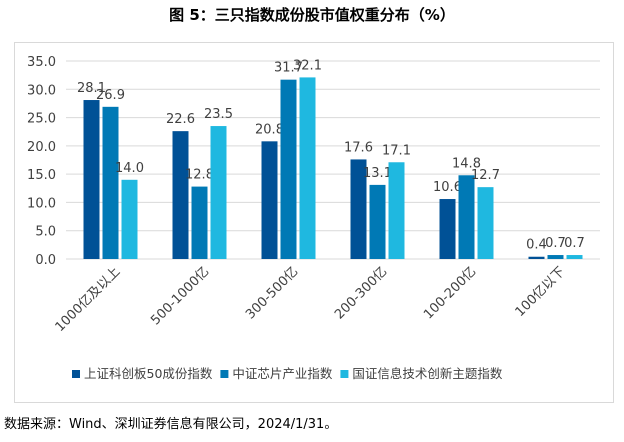 The image size is (624, 442). What do you see at coordinates (269, 129) in the screenshot?
I see `data-label: 20.8` at bounding box center [269, 129].